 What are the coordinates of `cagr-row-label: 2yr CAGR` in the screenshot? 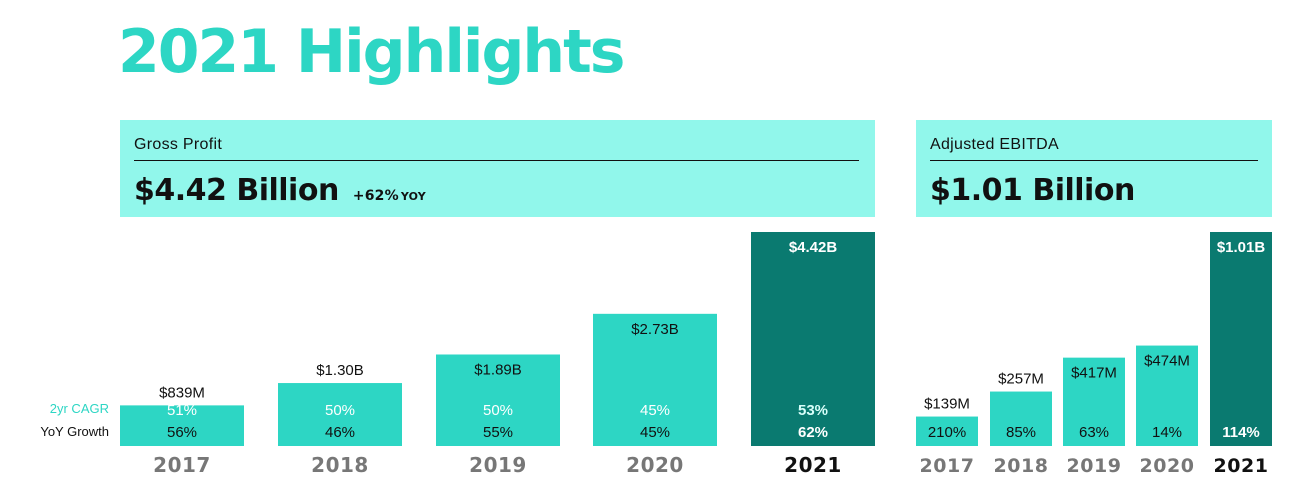 It's located at (79, 408).